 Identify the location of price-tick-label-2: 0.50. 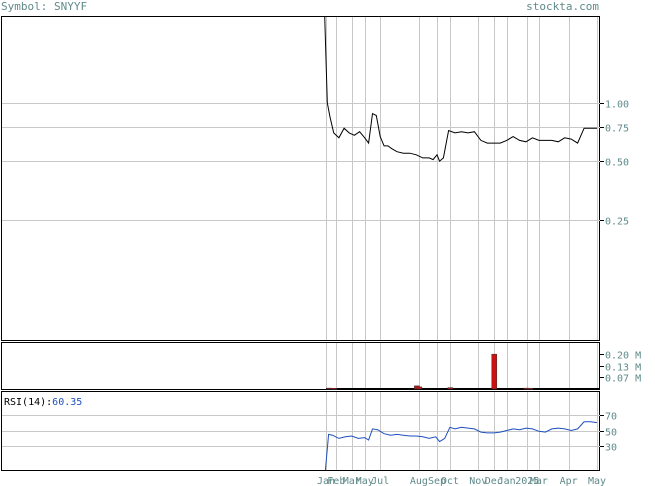
(617, 163).